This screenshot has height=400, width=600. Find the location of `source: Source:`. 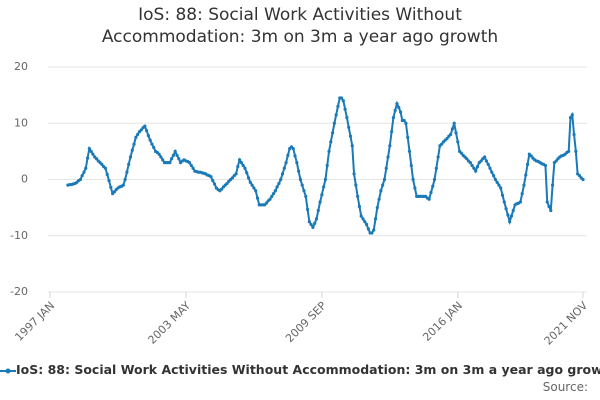

source: Source: is located at coordinates (565, 387).